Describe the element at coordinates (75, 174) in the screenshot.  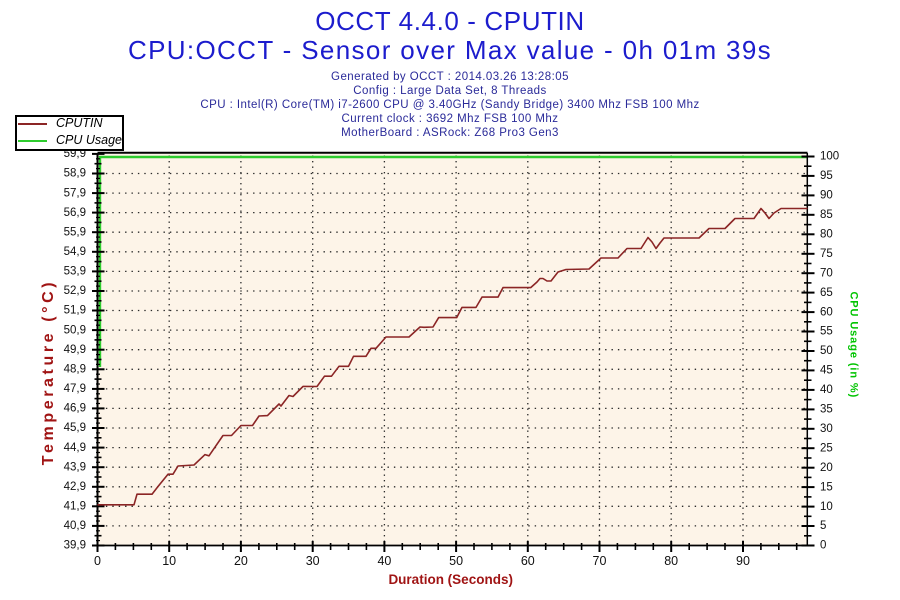
I see `svg-text: 58,9` at that location.